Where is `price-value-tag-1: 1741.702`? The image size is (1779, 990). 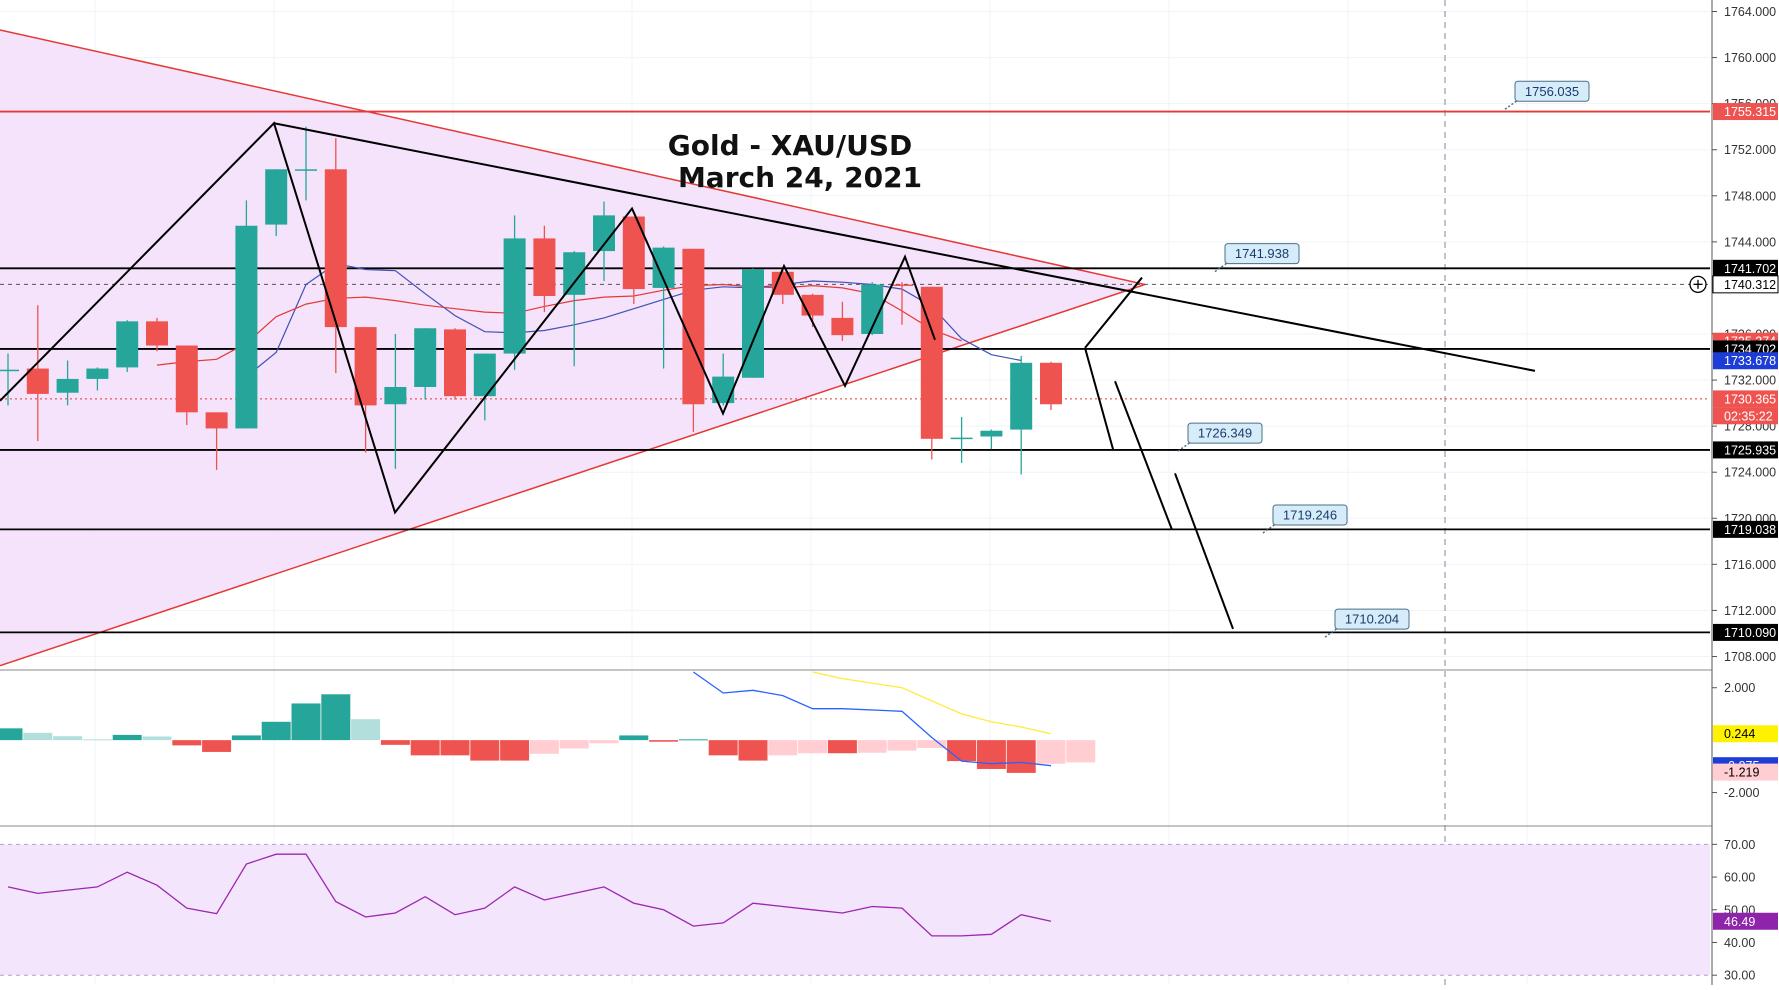 price-value-tag-1: 1741.702 is located at coordinates (1745, 268).